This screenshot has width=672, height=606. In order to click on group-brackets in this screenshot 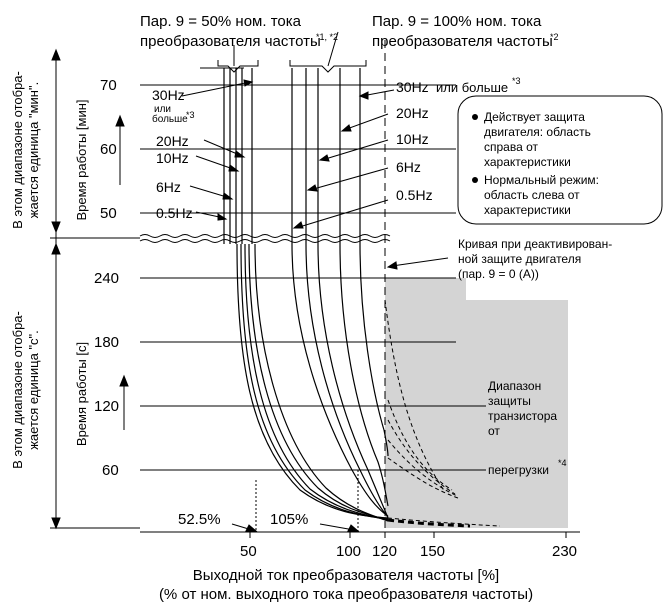, I will do `click(292, 52)`.